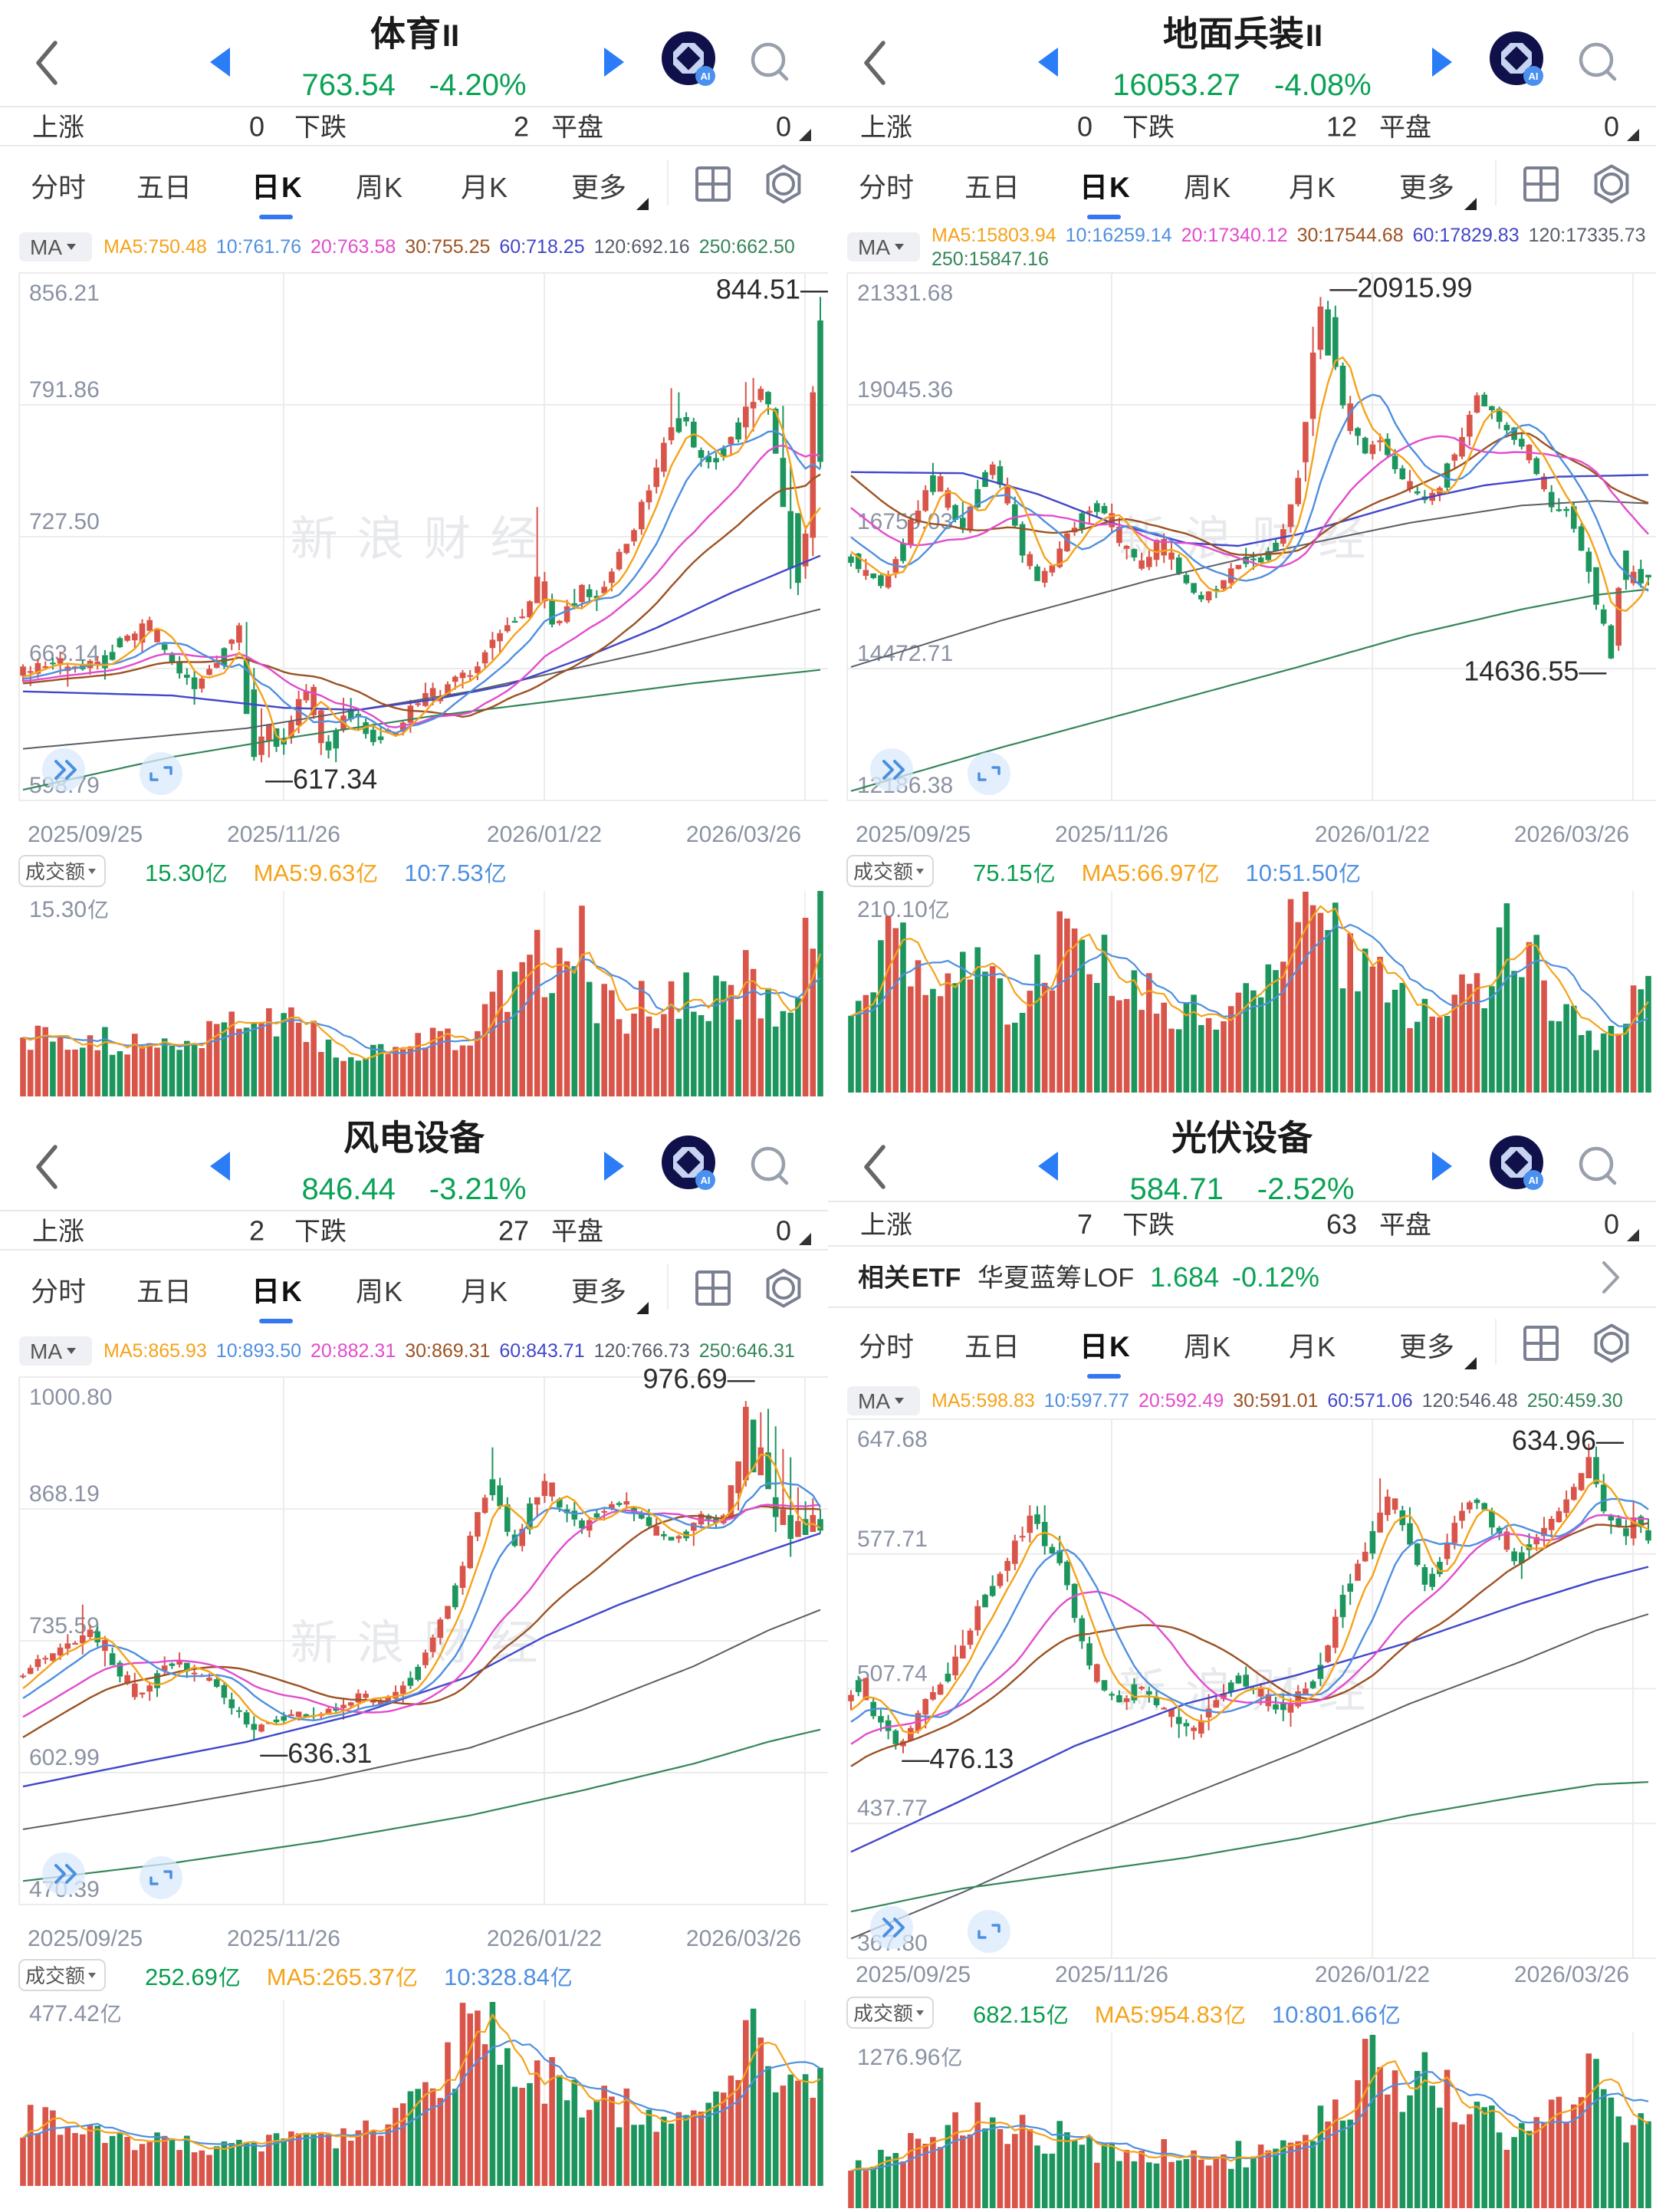 The image size is (1656, 2212). Describe the element at coordinates (1010, 2014) in the screenshot. I see `svg-text: 682.15` at that location.